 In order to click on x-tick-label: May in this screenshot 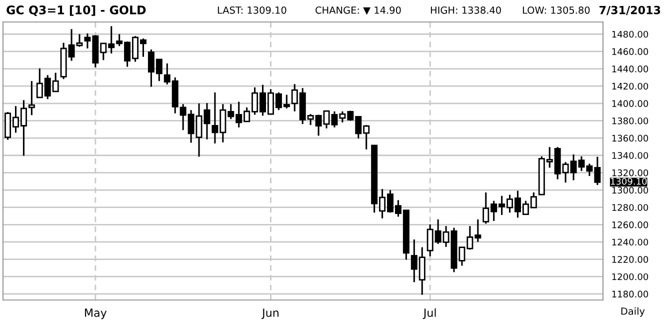, I will do `click(96, 314)`.